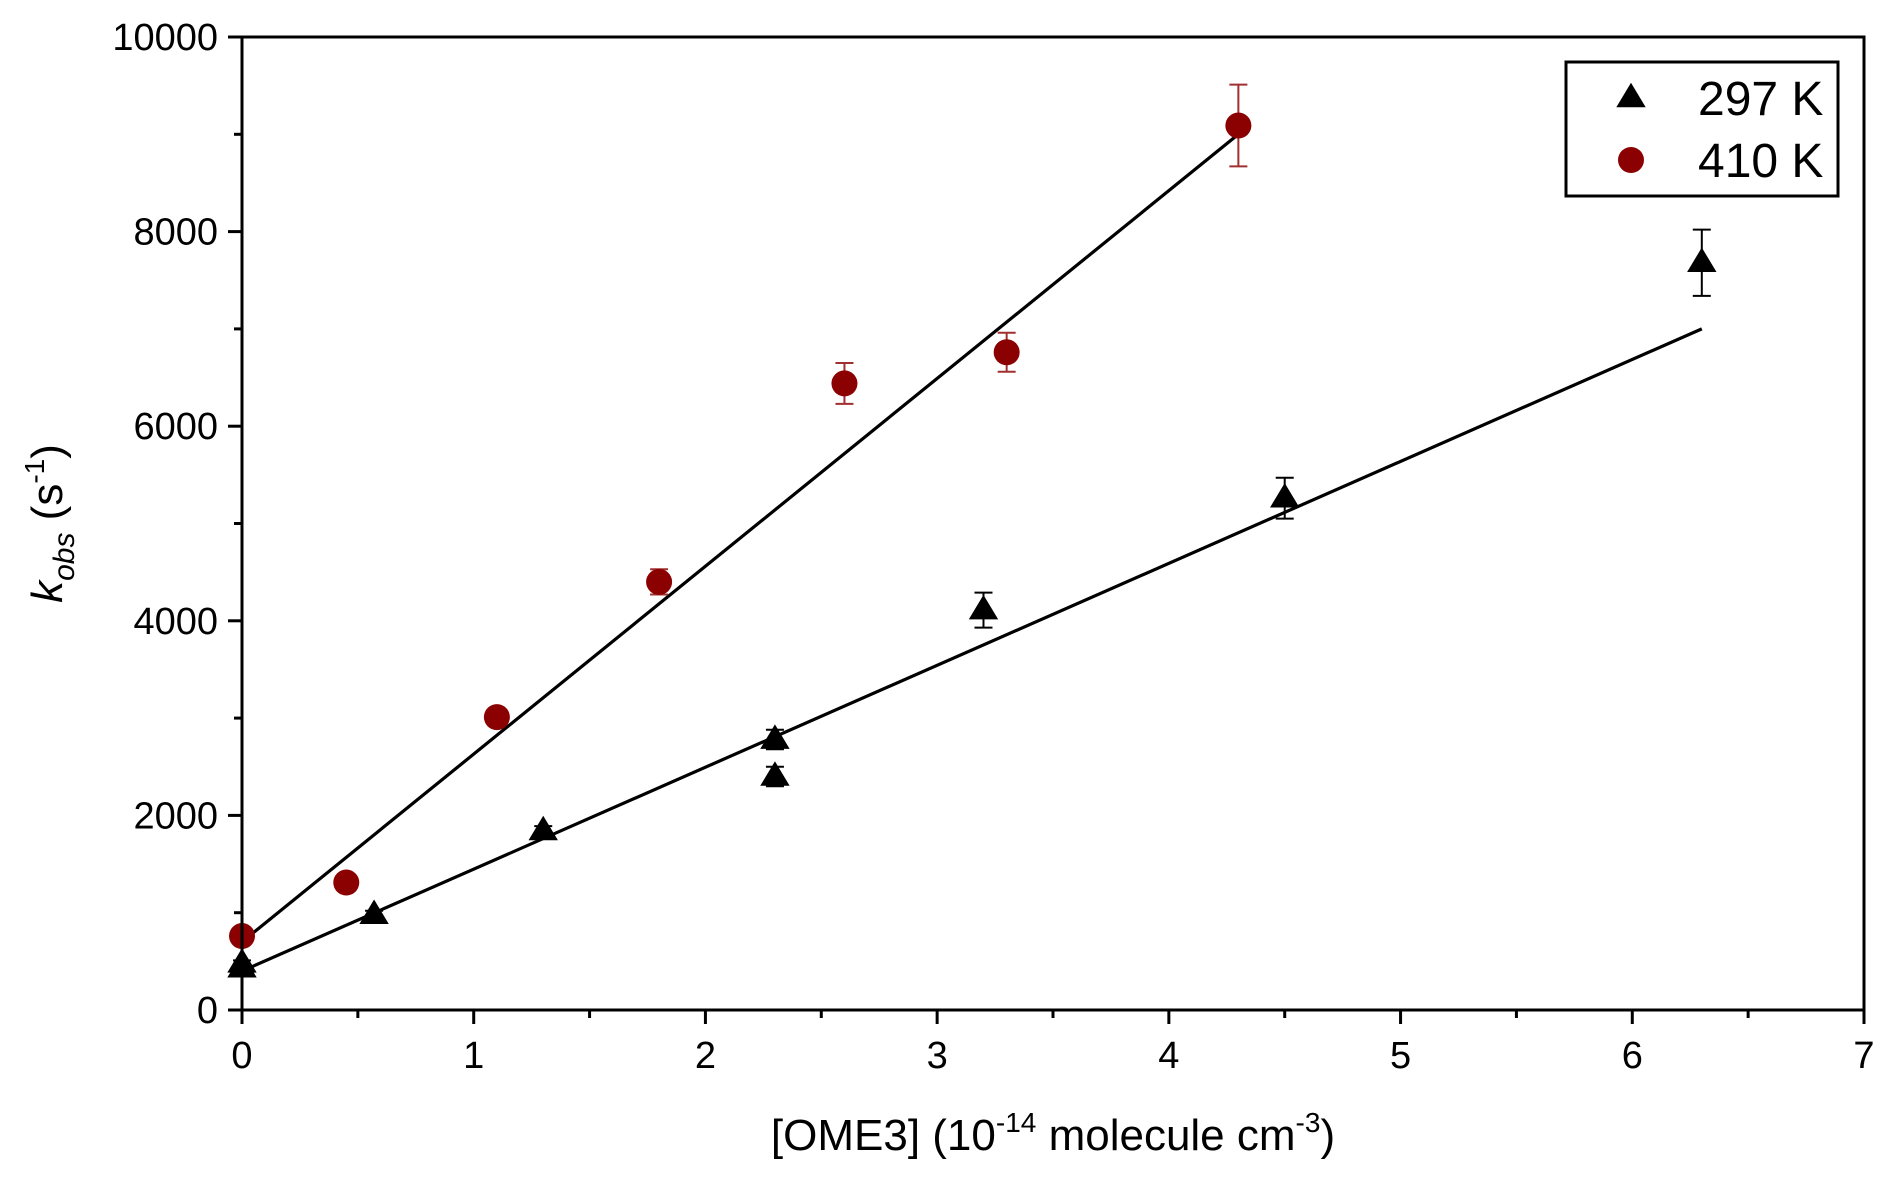 The image size is (1892, 1192). What do you see at coordinates (175, 233) in the screenshot?
I see `y-tick-label: 8000` at bounding box center [175, 233].